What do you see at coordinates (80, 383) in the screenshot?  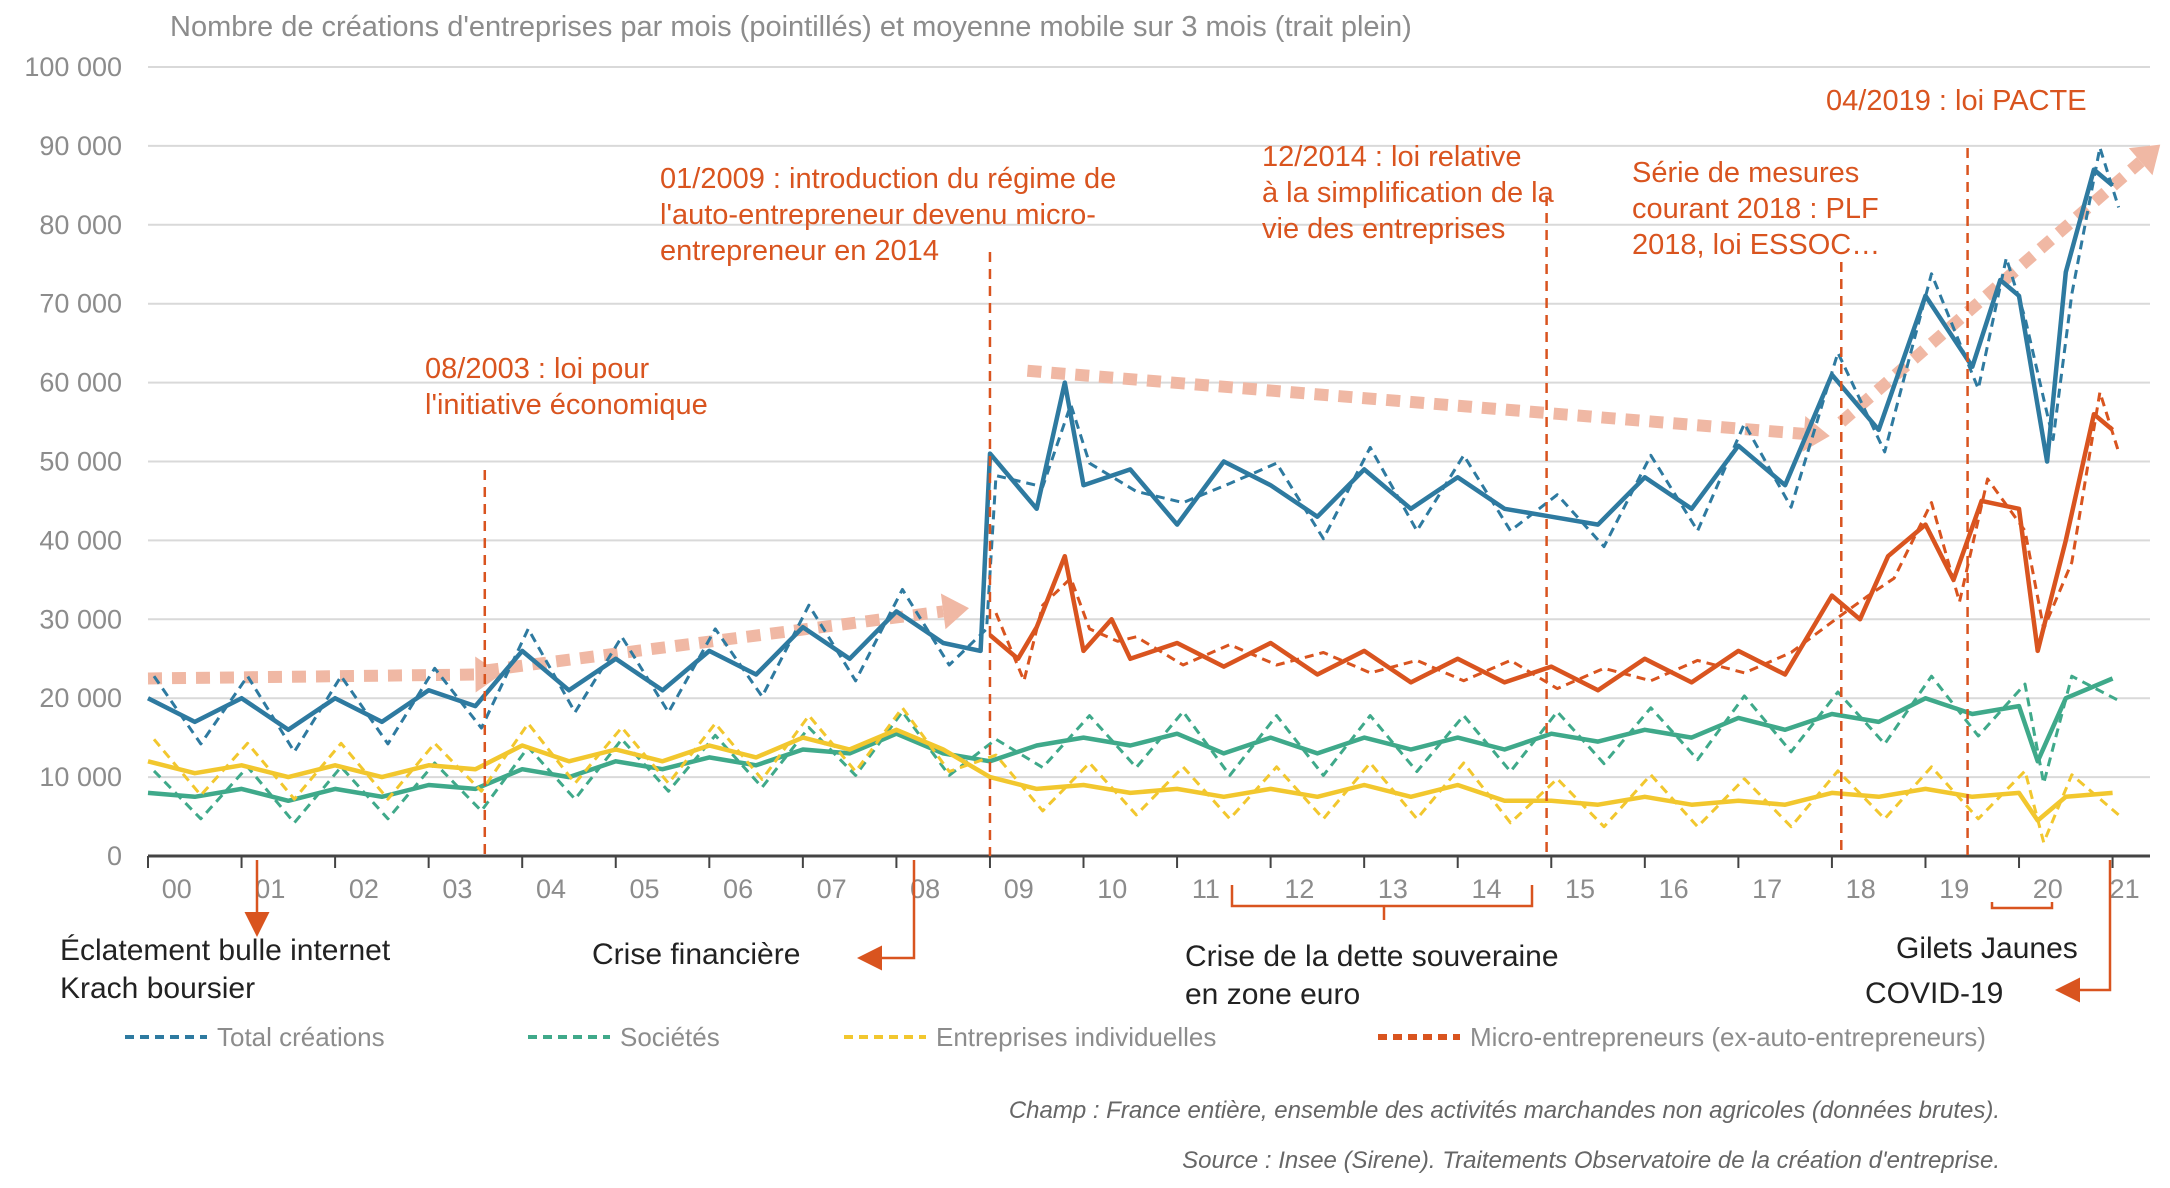 I see `y-tick-label: 60 000` at bounding box center [80, 383].